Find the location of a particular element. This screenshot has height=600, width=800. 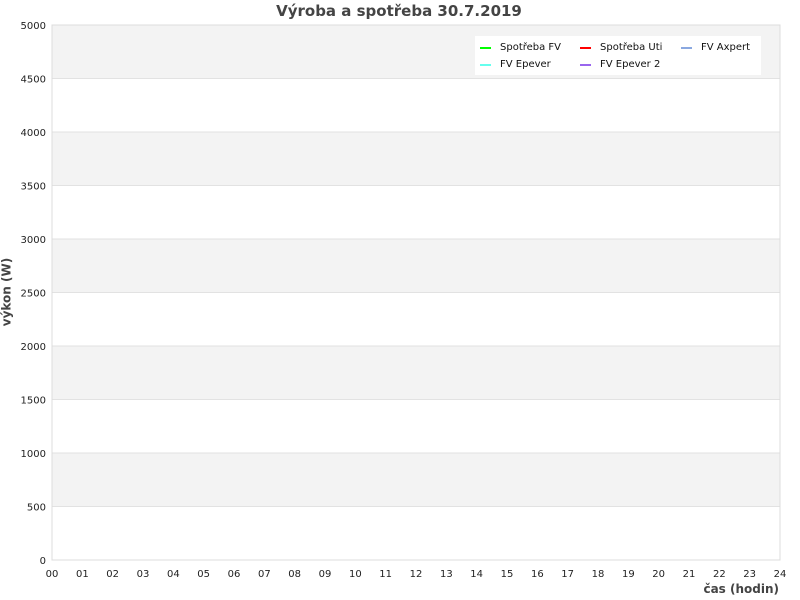

x-tick-label: 20 is located at coordinates (658, 574).